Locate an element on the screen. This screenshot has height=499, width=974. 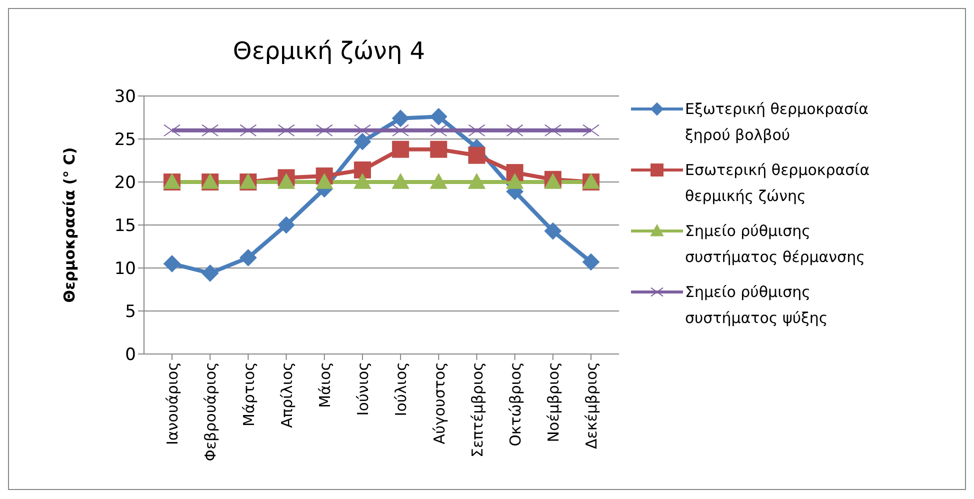
y-axis-title: Θερμοκρασία (° C) is located at coordinates (69, 225).